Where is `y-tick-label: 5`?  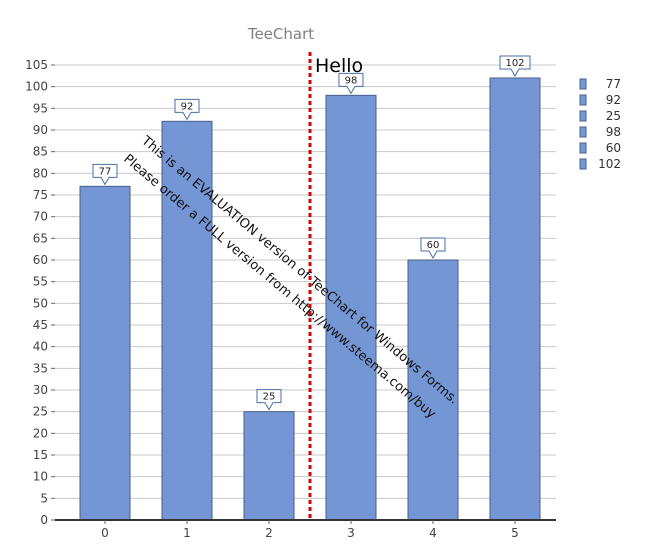
y-tick-label: 5 is located at coordinates (44, 498).